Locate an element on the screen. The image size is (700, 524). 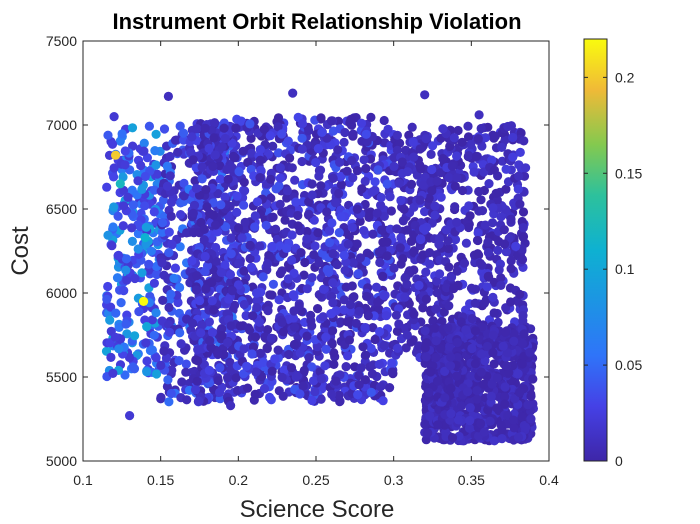
colorbar-tick-label: 0.1 is located at coordinates (625, 269).